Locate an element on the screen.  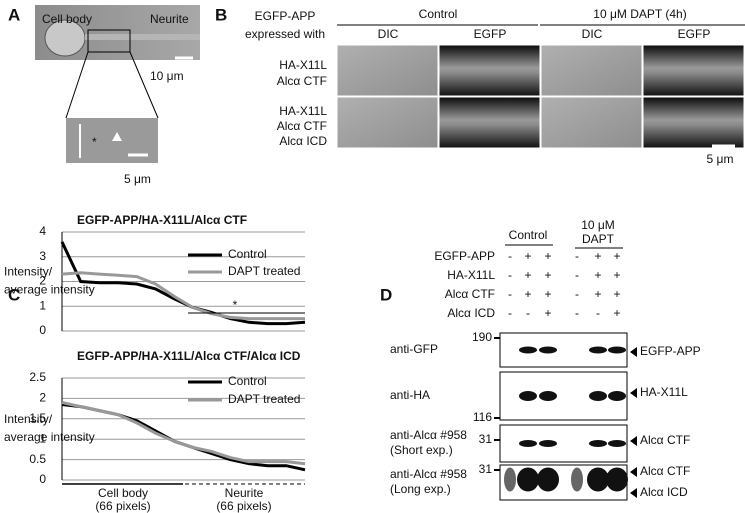
label: DAPT is located at coordinates (598, 239).